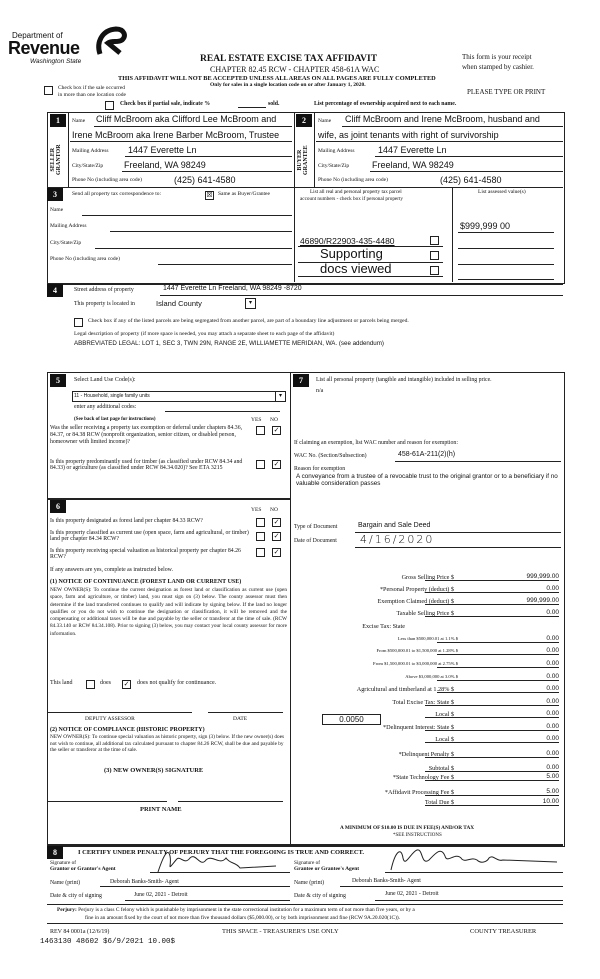 This screenshot has width=600, height=979. What do you see at coordinates (412, 894) in the screenshot?
I see `grantee-date-city: June 02, 2021 - Detroit` at bounding box center [412, 894].